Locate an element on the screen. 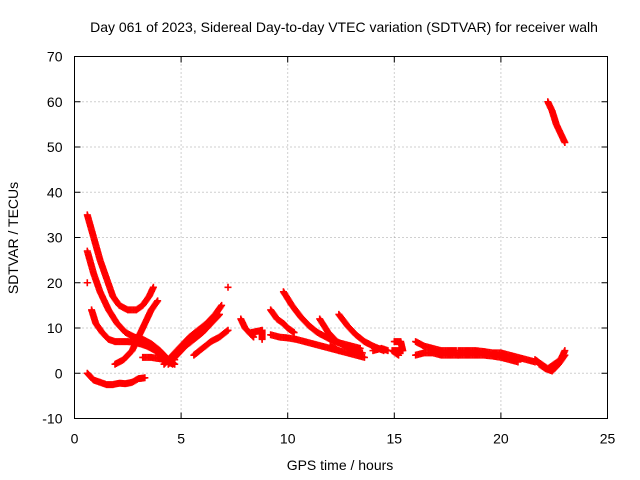 The image size is (640, 480). point-arc27 is located at coordinates (565, 355).